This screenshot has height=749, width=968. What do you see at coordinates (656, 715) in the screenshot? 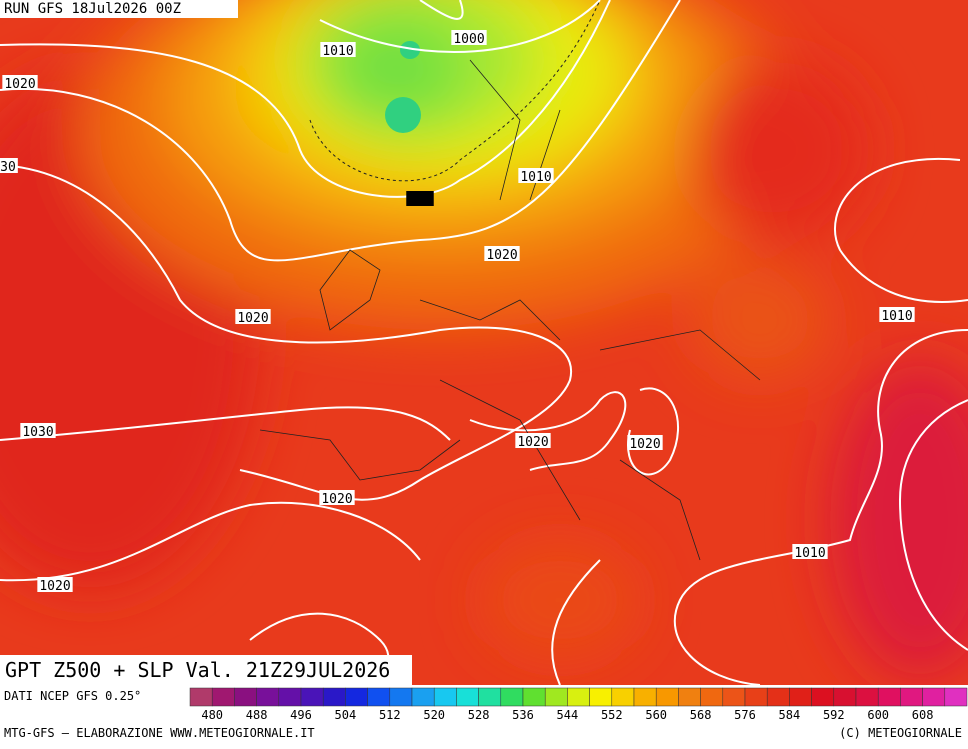
I see `legend-label: 560` at bounding box center [656, 715].